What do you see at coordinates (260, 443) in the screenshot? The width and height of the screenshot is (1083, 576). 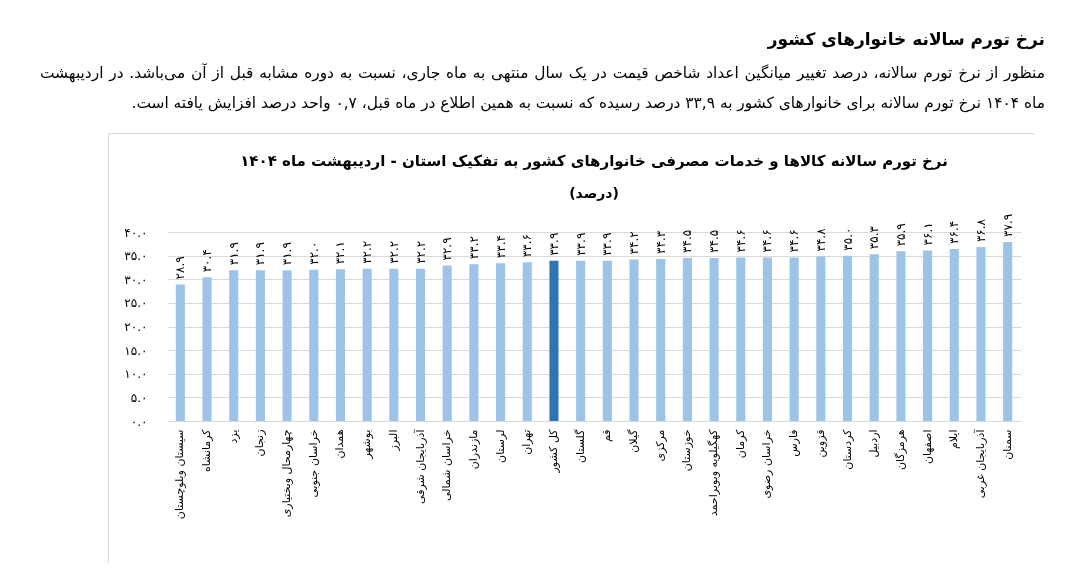 I see `x-tick-label: زنجان` at bounding box center [260, 443].